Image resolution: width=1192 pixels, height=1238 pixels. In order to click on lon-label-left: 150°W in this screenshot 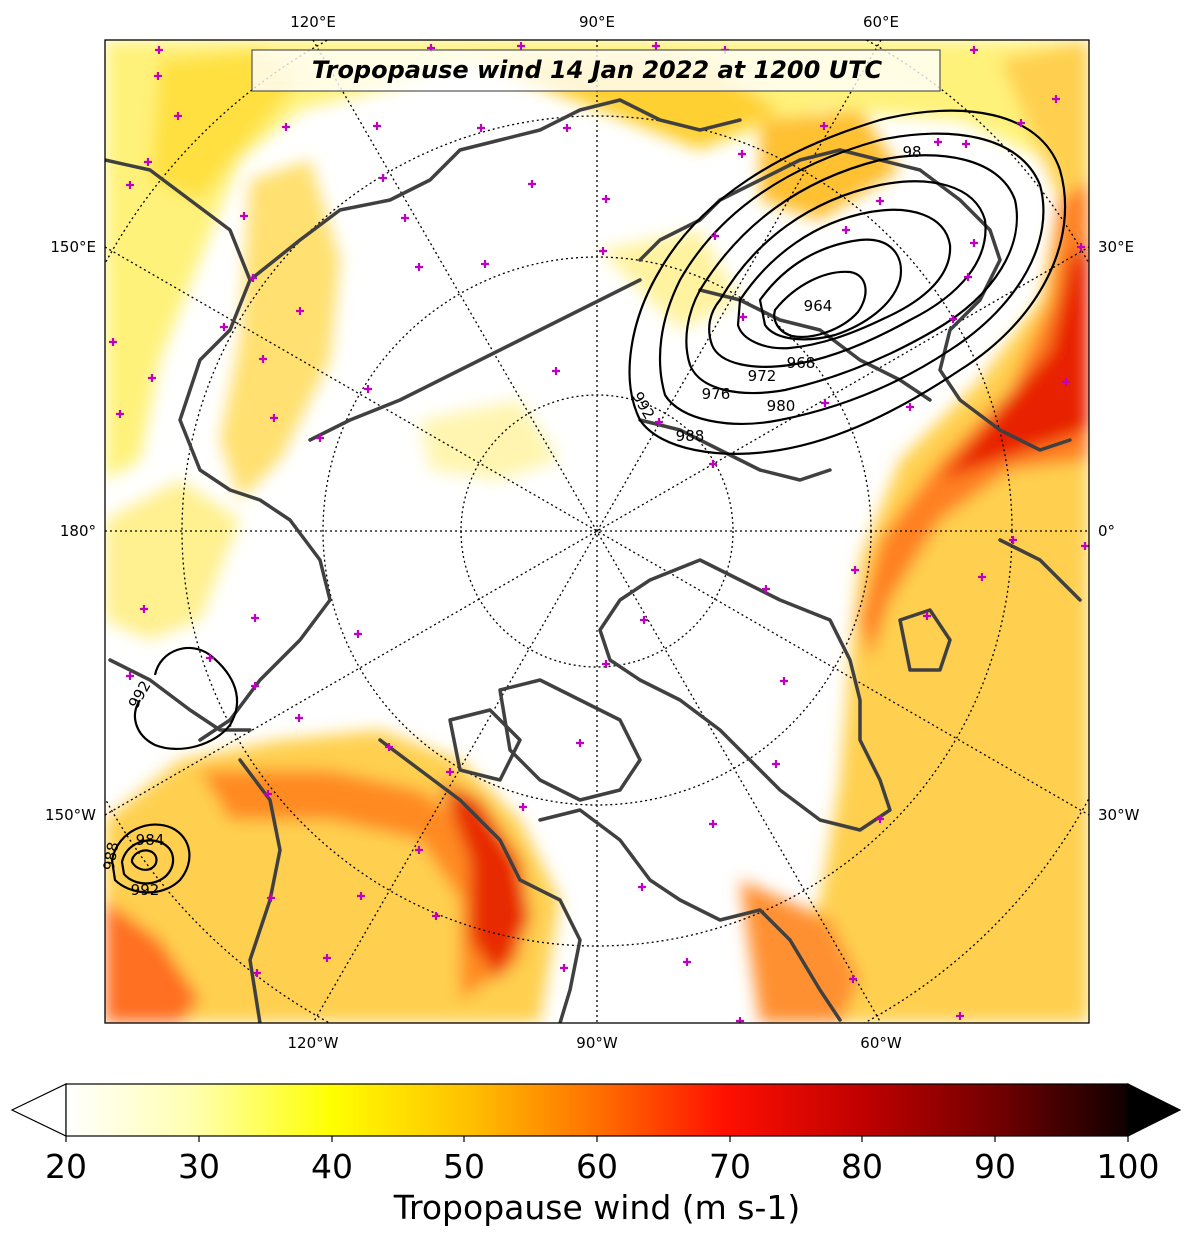, I will do `click(70, 815)`.